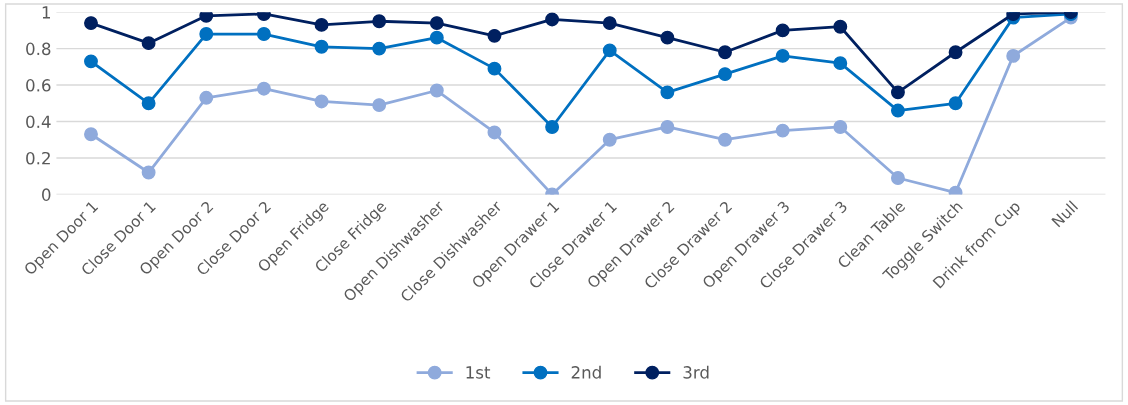 The image size is (1128, 405). I want to click on legend-label: 1st, so click(478, 372).